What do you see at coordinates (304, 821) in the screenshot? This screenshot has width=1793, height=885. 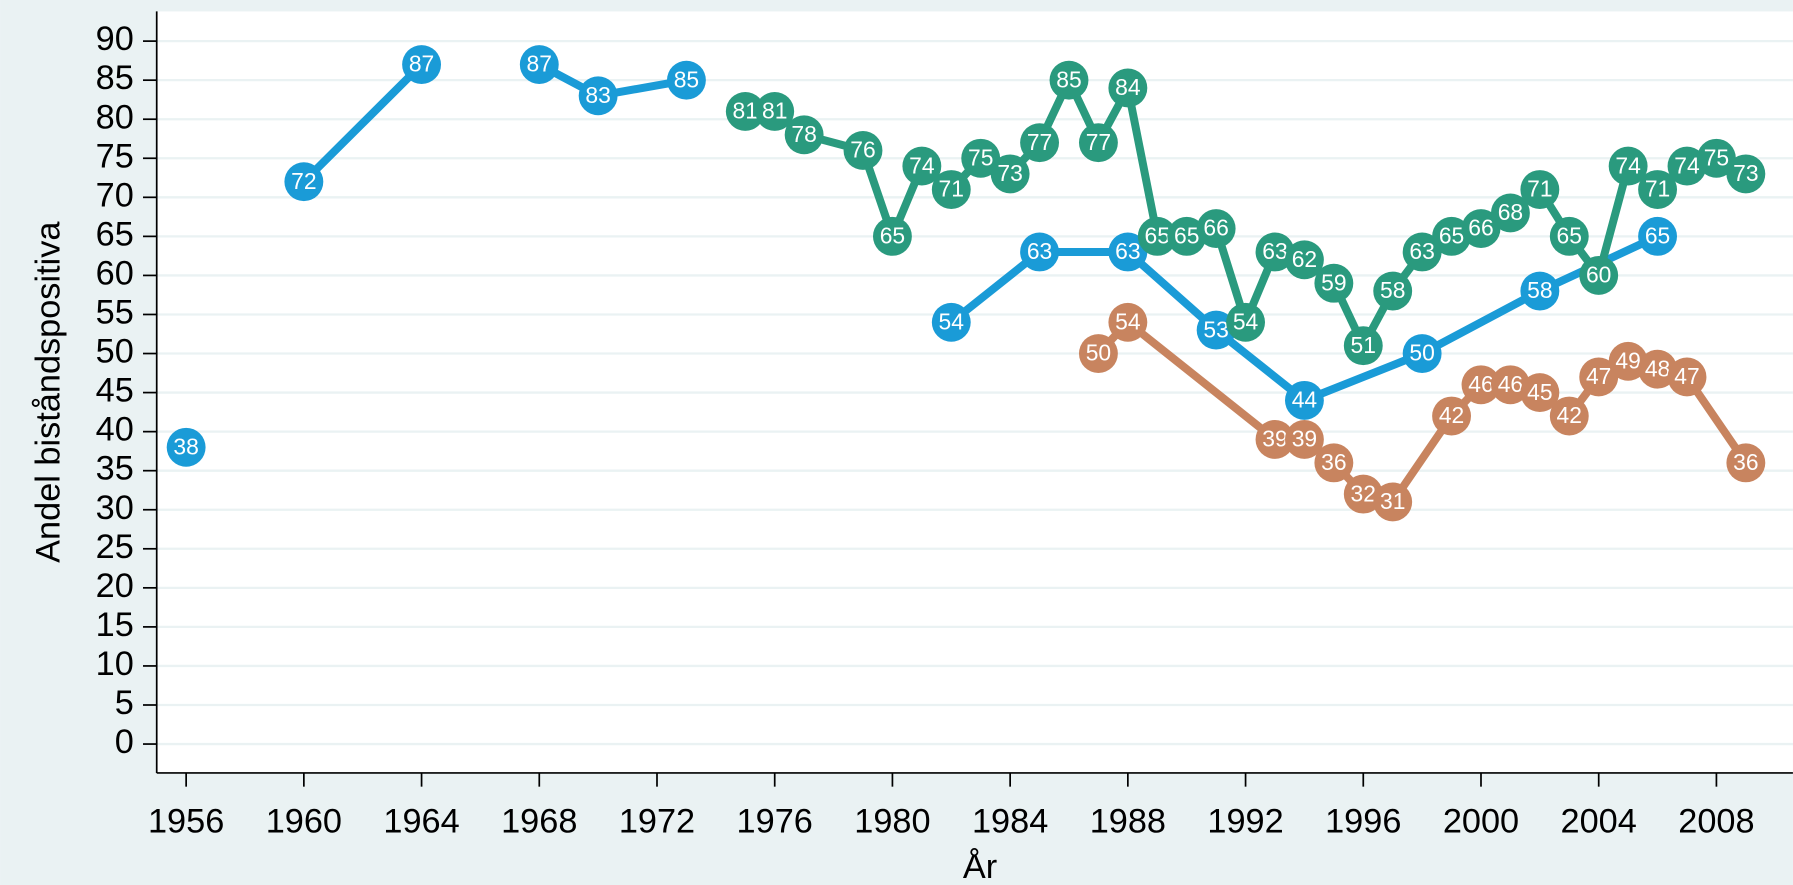 I see `x-tick-label: 1960` at bounding box center [304, 821].